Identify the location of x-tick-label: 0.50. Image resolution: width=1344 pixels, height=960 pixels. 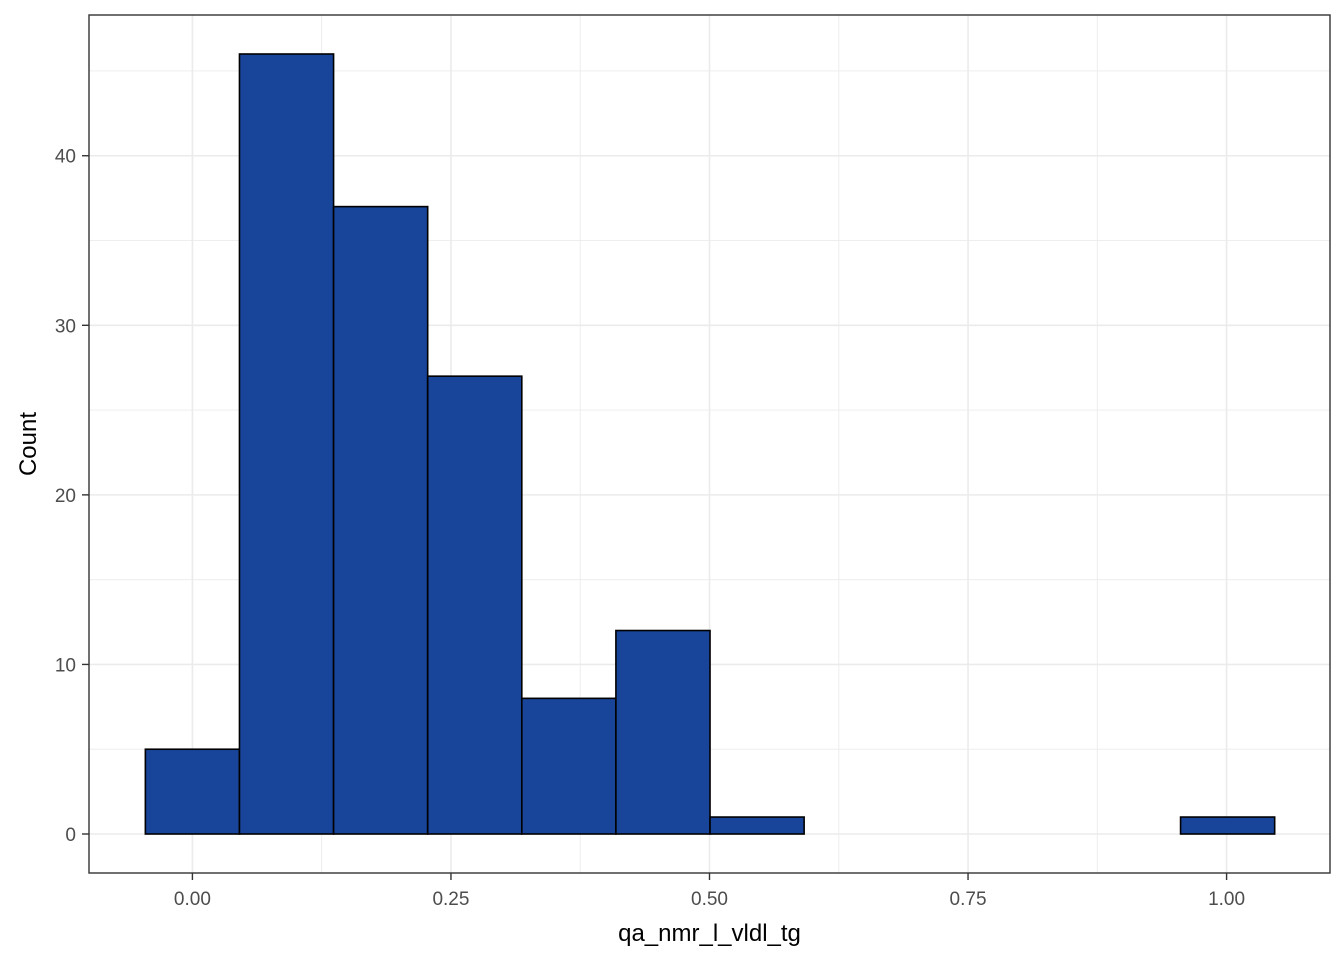
(709, 899).